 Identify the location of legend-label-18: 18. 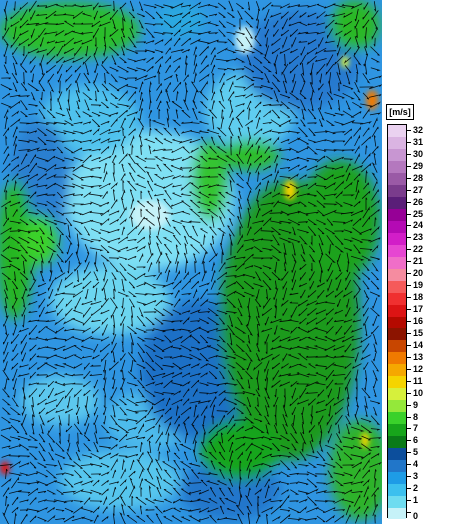
(418, 297).